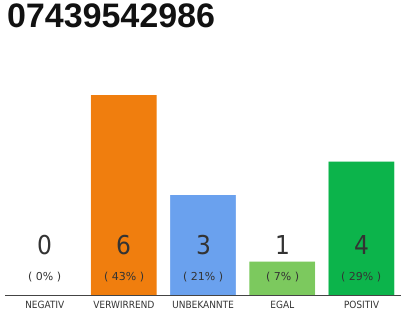  I want to click on data-label: 1 ( 7% ), so click(283, 257).